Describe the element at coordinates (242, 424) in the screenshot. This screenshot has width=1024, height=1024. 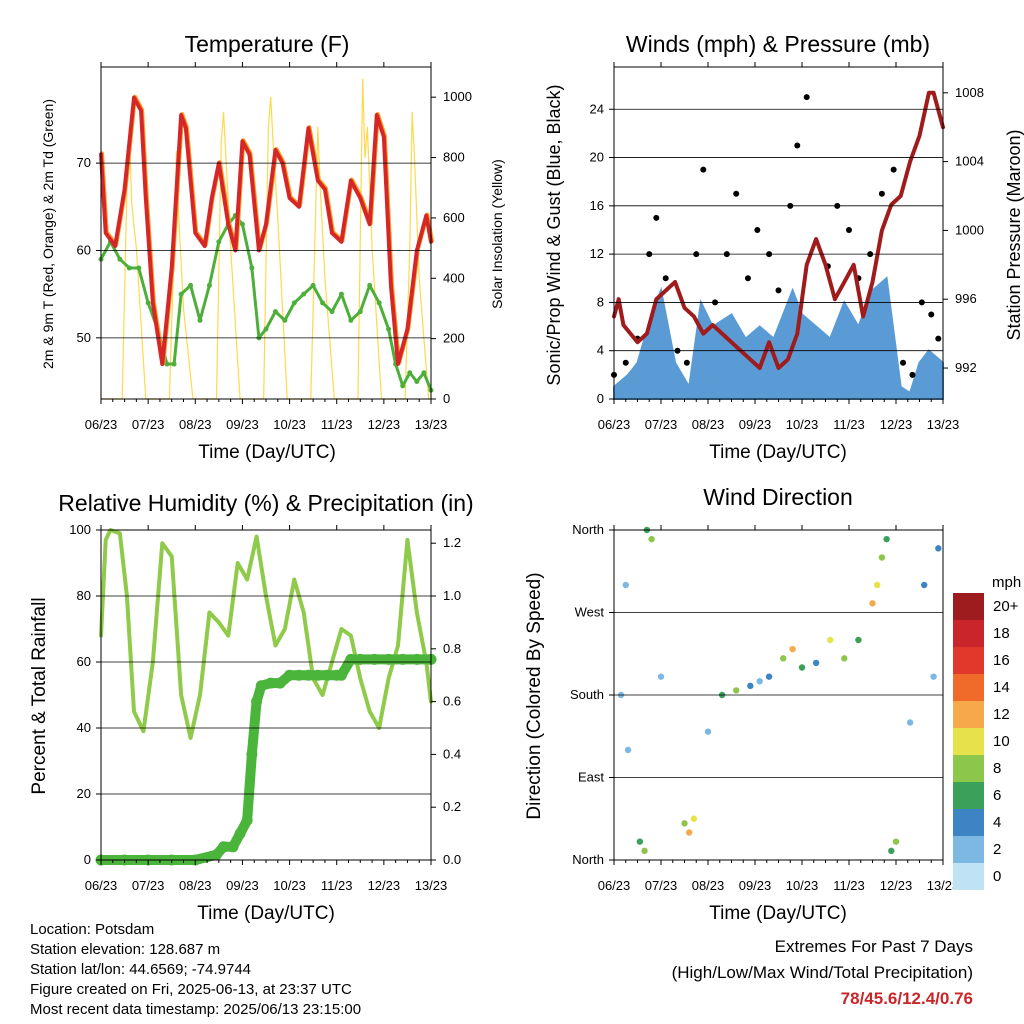
I see `temperature-xtick-label: 09/23` at that location.